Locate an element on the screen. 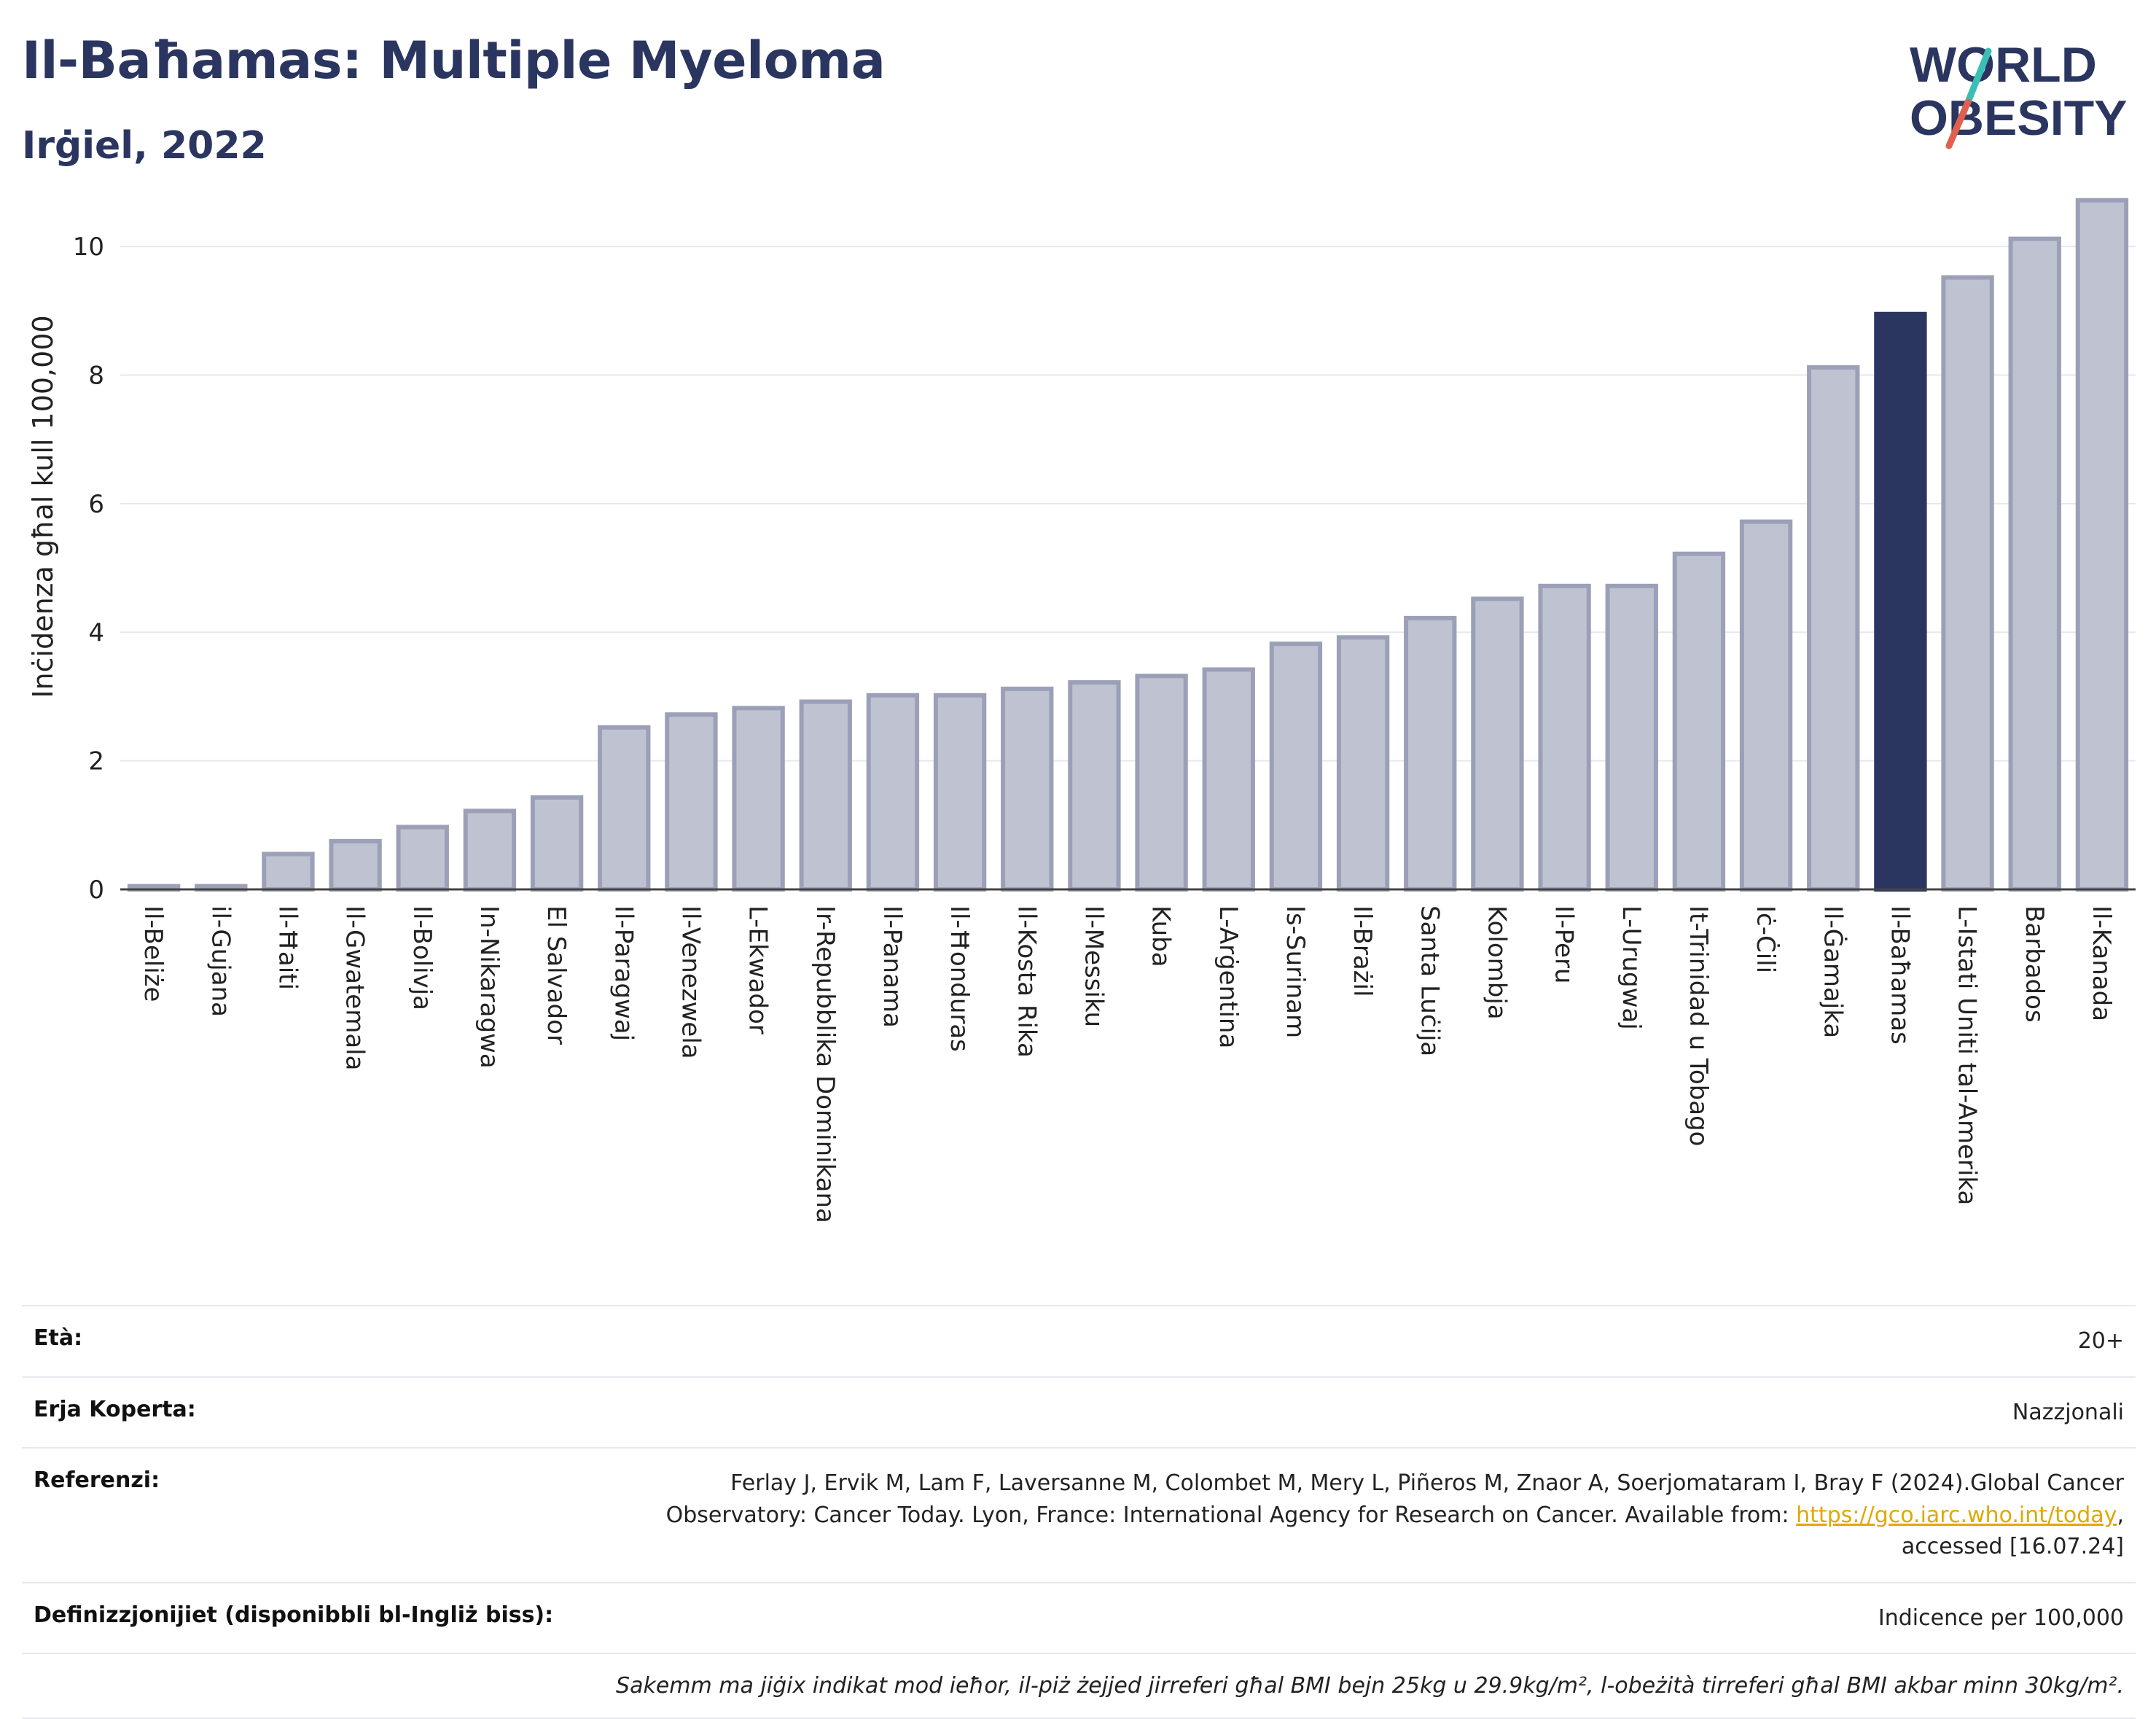 The image size is (2156, 1719). x-tick-label: Barbados is located at coordinates (2035, 964).